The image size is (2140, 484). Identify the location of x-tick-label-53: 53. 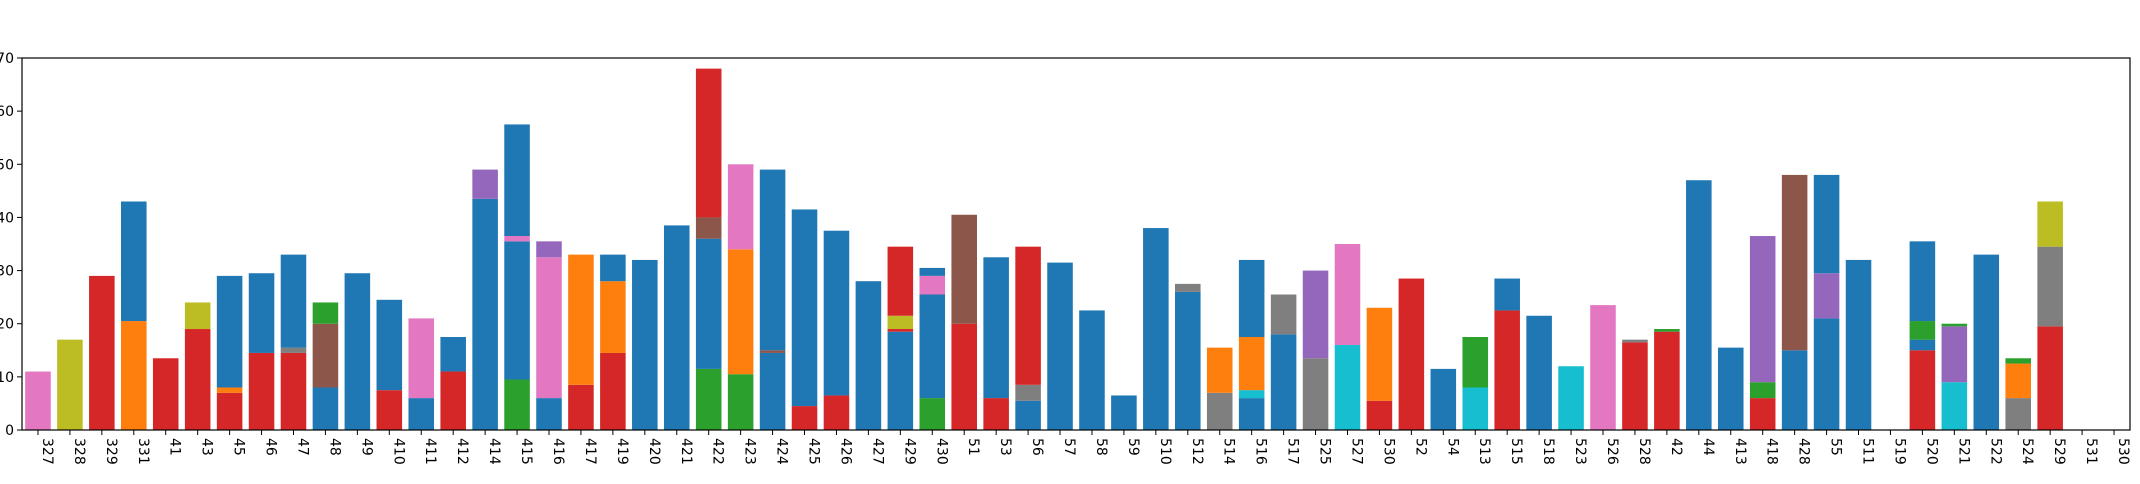
(1005, 447).